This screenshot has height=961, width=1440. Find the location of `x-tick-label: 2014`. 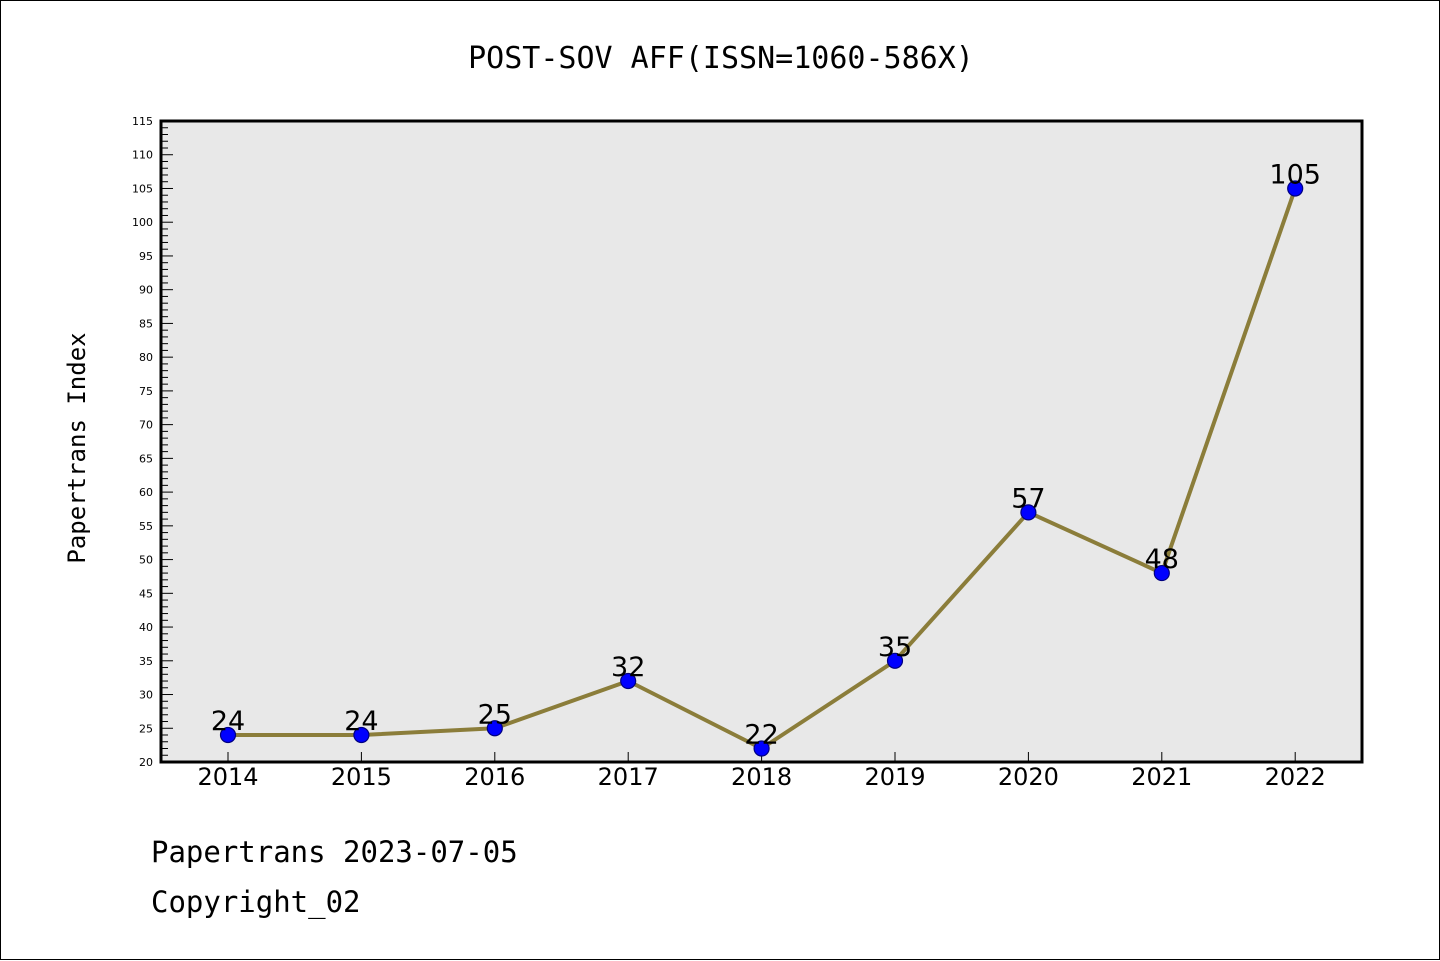

x-tick-label: 2014 is located at coordinates (227, 777).